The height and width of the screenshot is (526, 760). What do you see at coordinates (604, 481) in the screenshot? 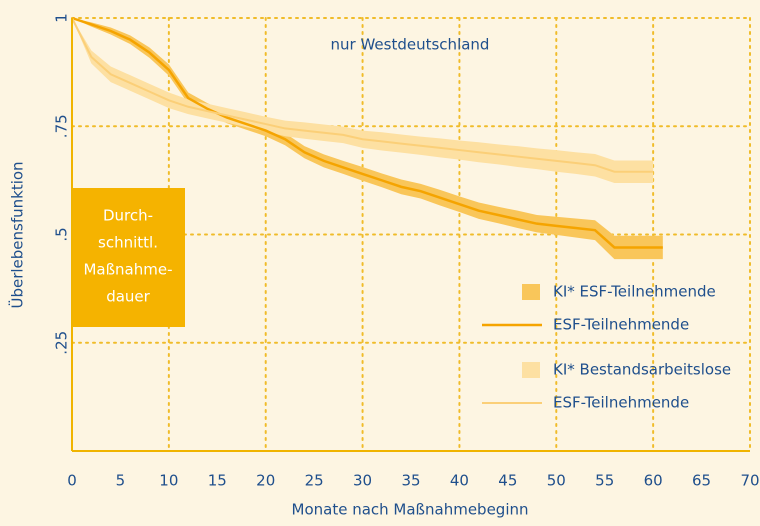
I see `x-tick-label: 55` at bounding box center [604, 481].